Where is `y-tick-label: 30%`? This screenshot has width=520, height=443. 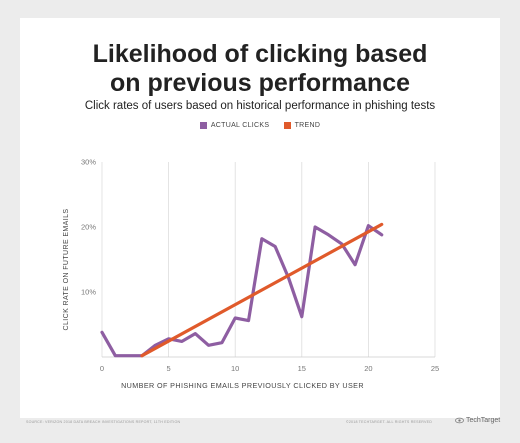 y-tick-label: 30% is located at coordinates (88, 162).